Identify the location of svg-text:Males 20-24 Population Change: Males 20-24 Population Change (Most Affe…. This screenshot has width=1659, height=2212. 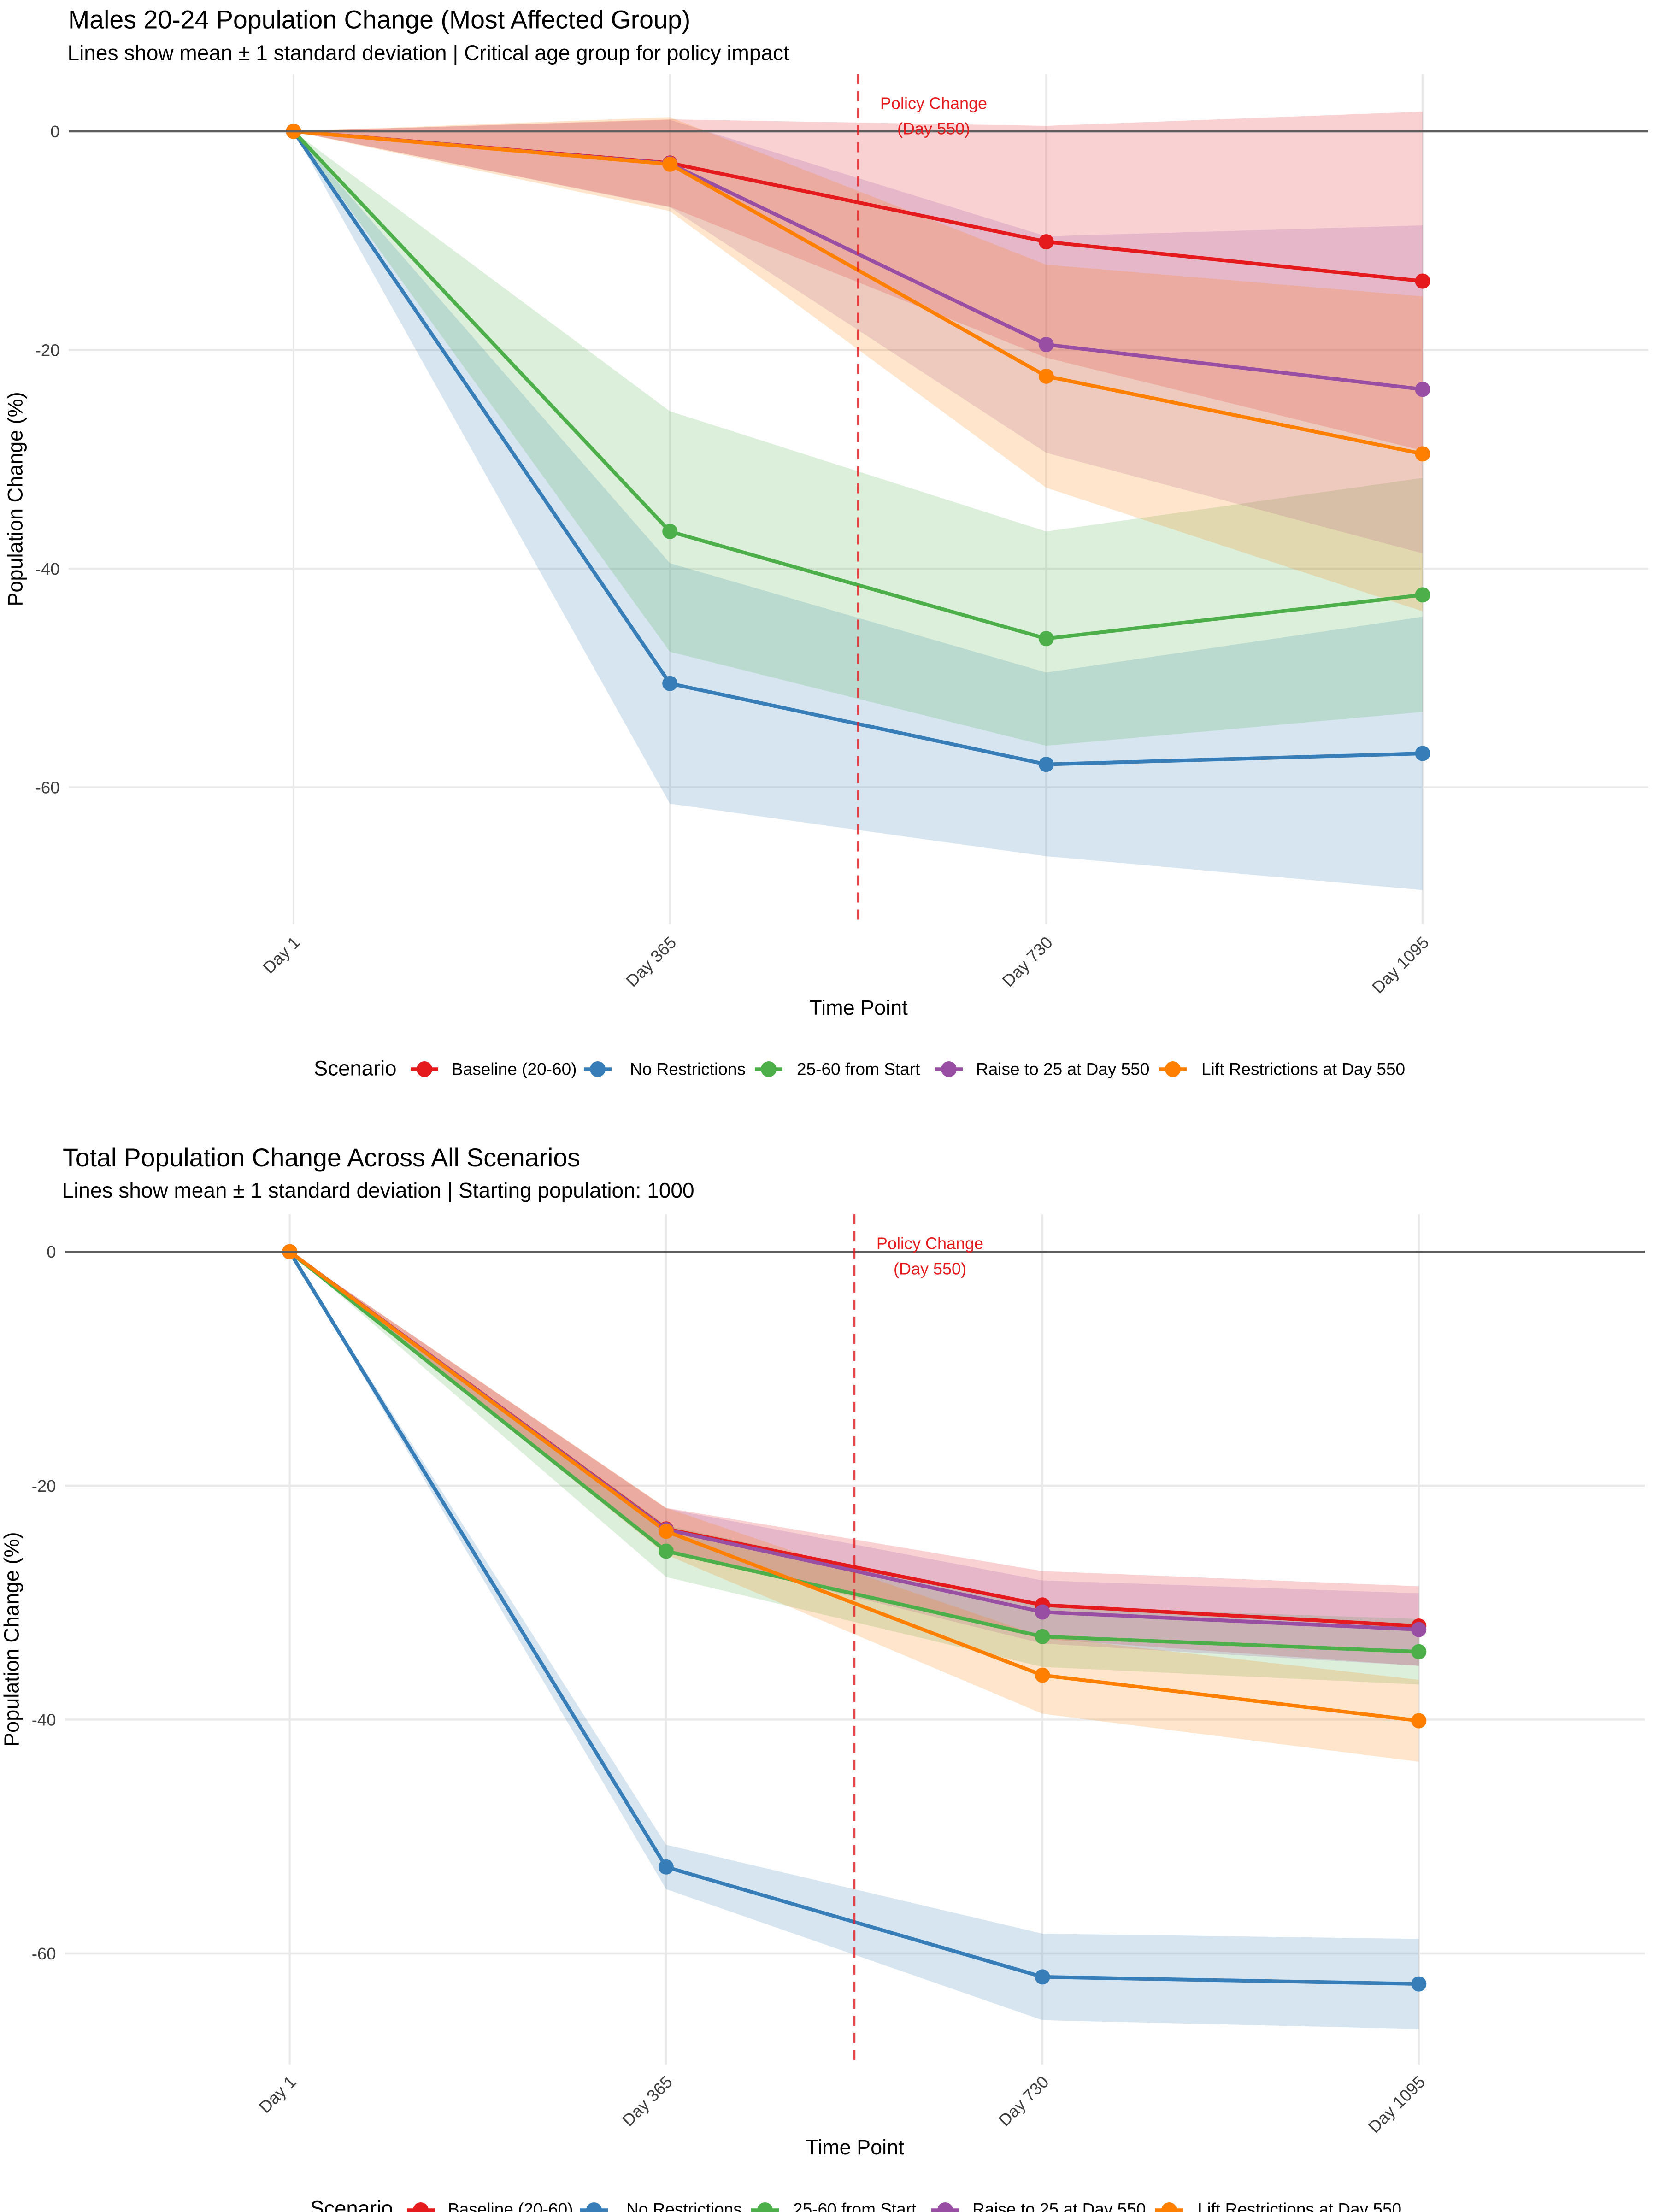
(379, 20).